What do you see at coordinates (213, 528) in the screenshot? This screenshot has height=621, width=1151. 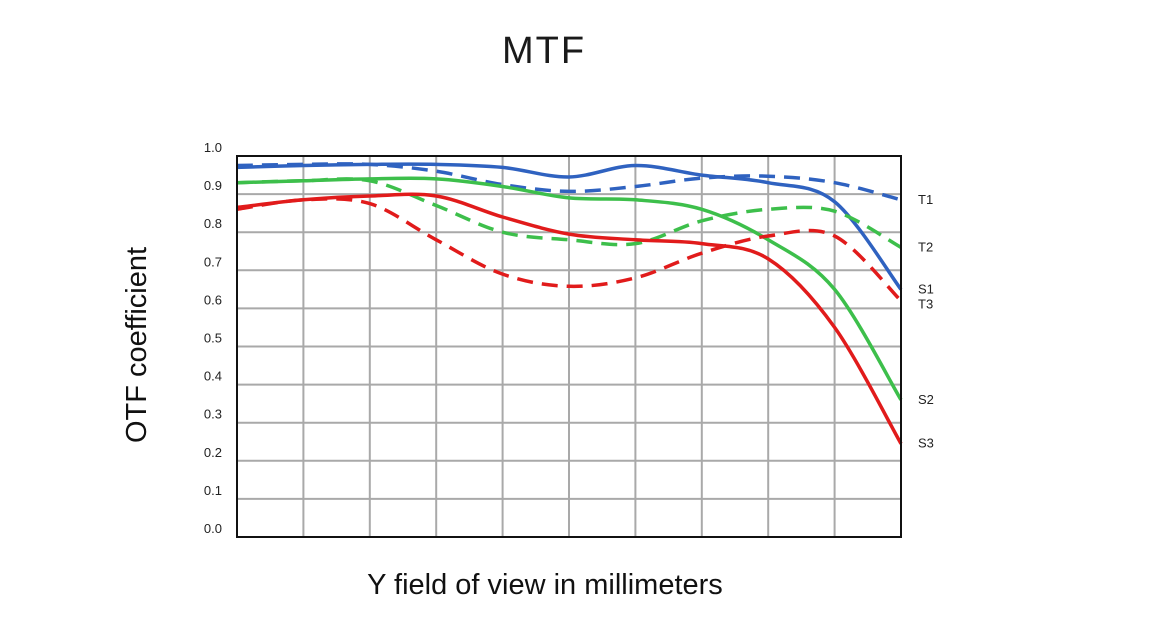 I see `y-tick-label: 0.0` at bounding box center [213, 528].